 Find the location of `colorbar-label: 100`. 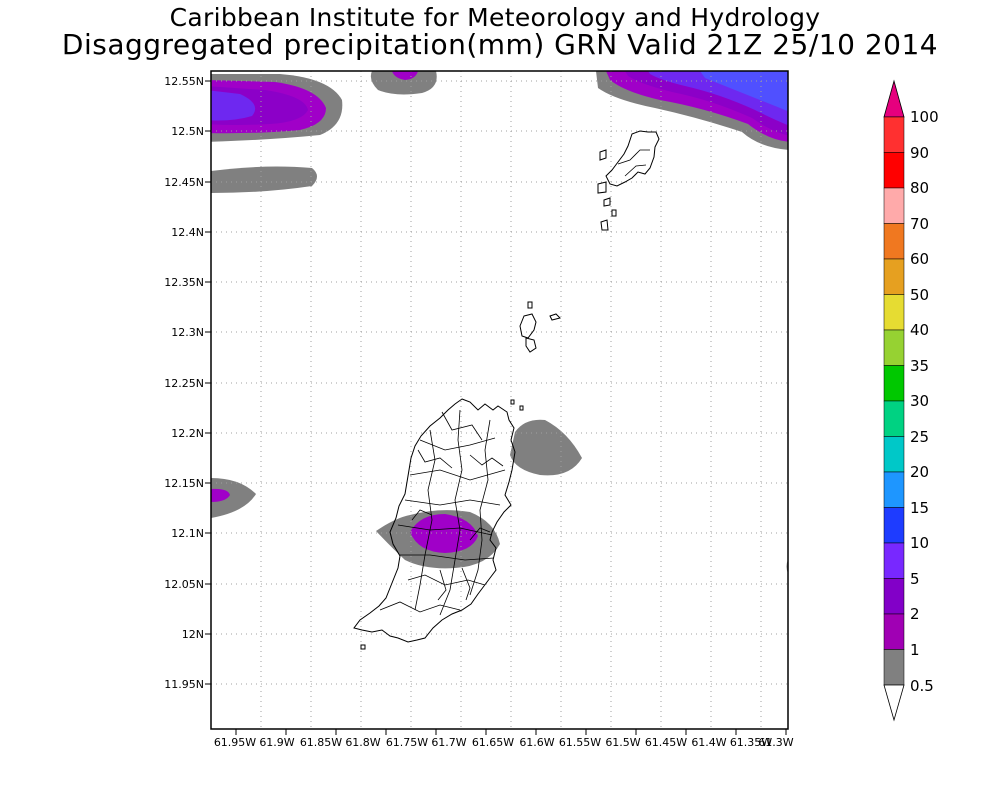

colorbar-label: 100 is located at coordinates (924, 117).